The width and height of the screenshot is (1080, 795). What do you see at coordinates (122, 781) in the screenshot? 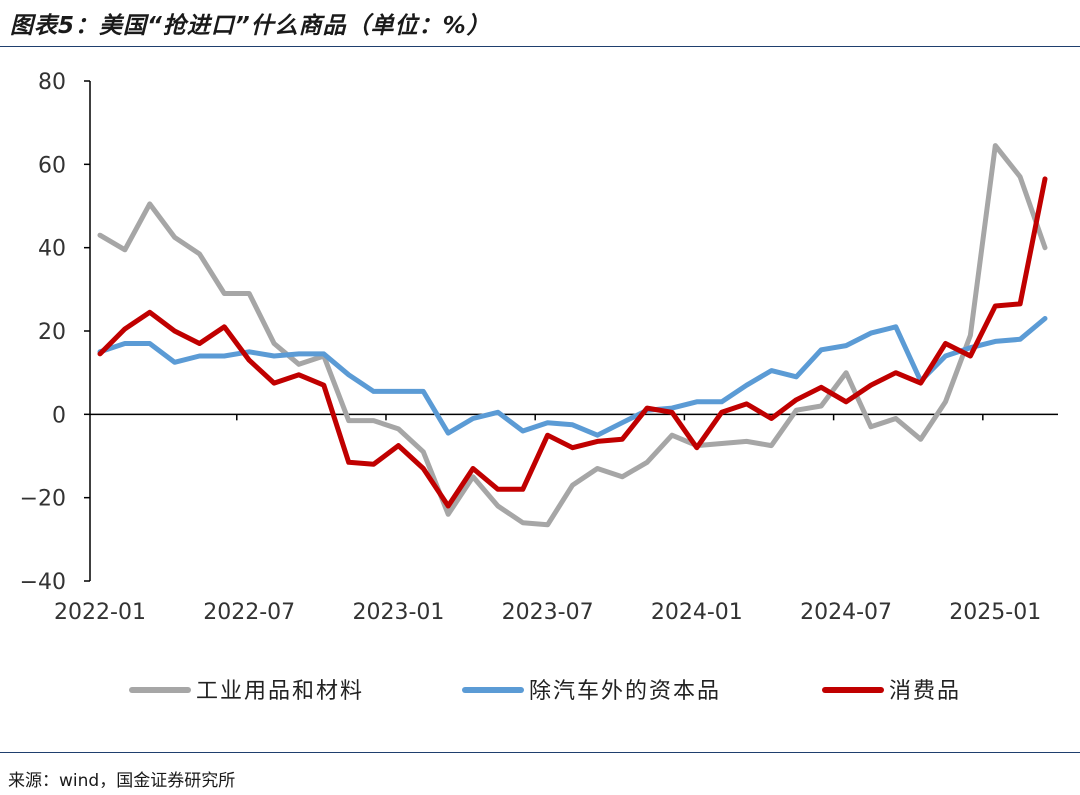
I see `source-note: 来源：wind，国金证券研究所` at bounding box center [122, 781].